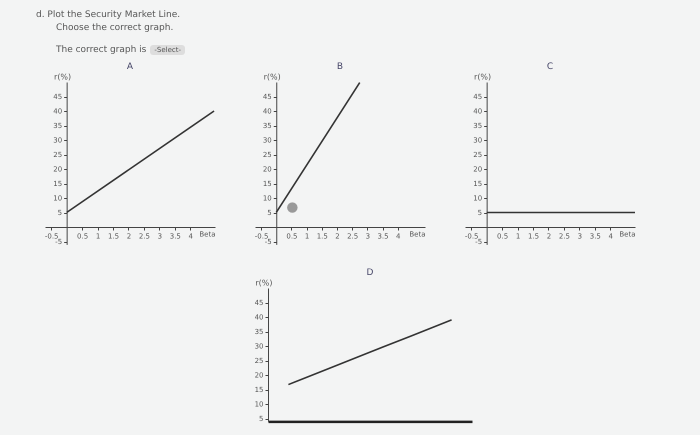  Describe the element at coordinates (340, 67) in the screenshot. I see `chart-title: B` at that location.